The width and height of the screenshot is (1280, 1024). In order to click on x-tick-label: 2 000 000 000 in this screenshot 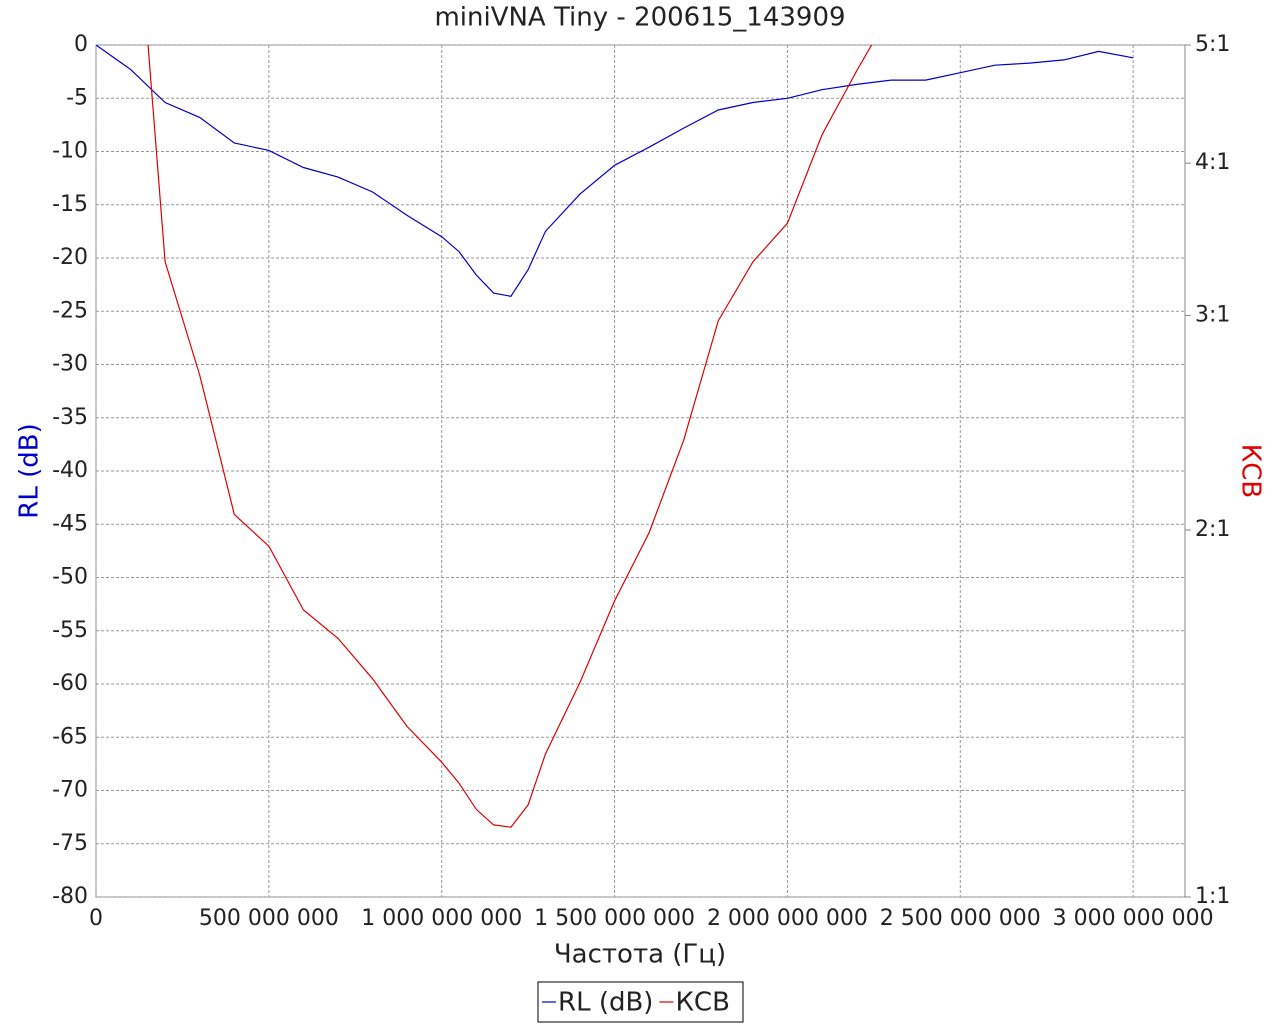, I will do `click(787, 918)`.